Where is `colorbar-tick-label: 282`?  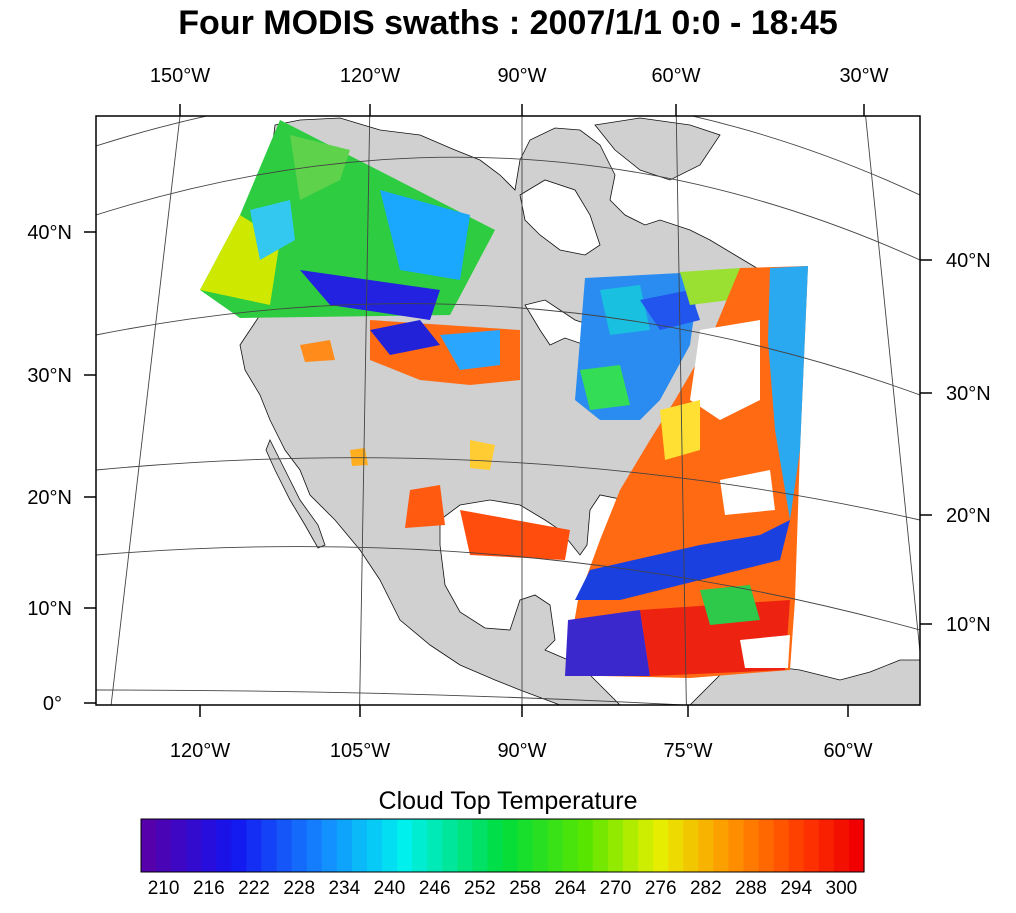 colorbar-tick-label: 282 is located at coordinates (705, 888).